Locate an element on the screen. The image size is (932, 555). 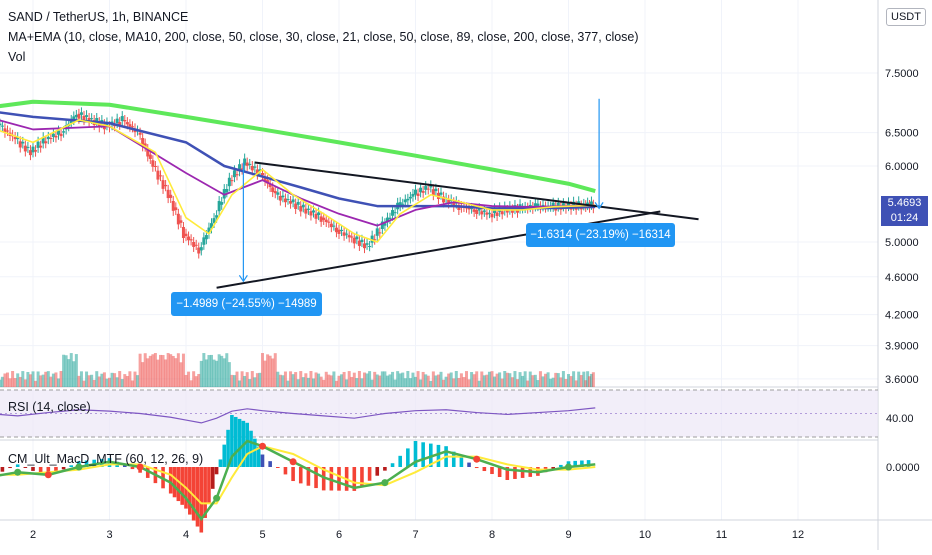
measure-label-right: −1.6314 (−23.19%) −16314 is located at coordinates (600, 235).